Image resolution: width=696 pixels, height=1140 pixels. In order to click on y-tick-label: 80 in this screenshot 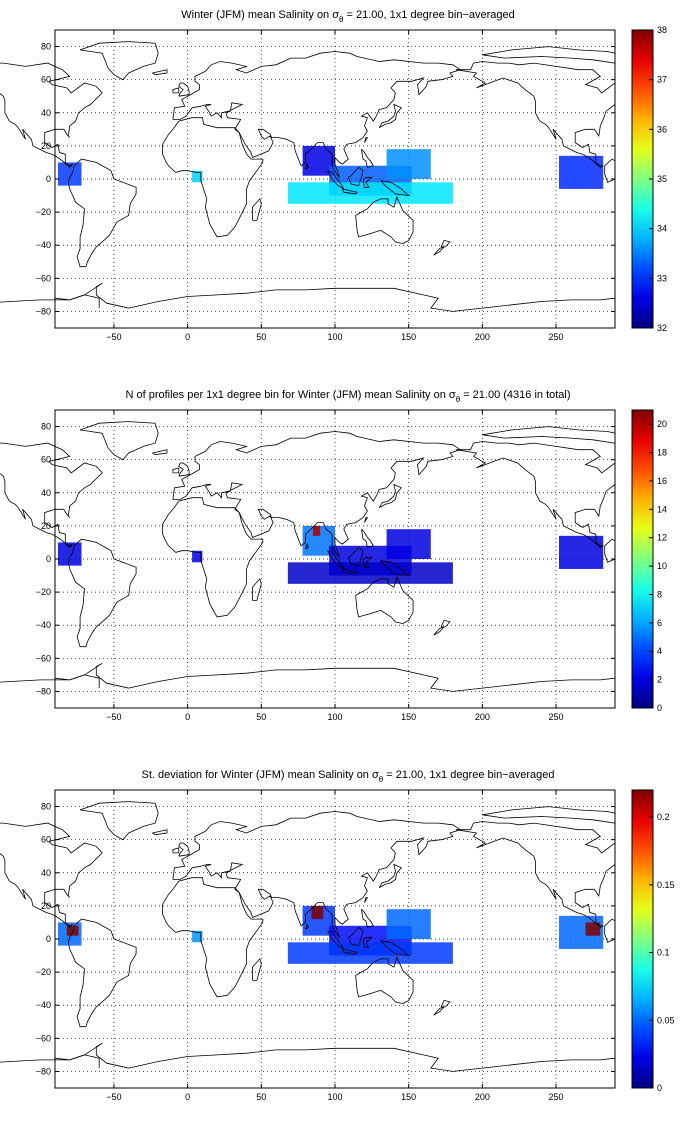, I will do `click(46, 47)`.